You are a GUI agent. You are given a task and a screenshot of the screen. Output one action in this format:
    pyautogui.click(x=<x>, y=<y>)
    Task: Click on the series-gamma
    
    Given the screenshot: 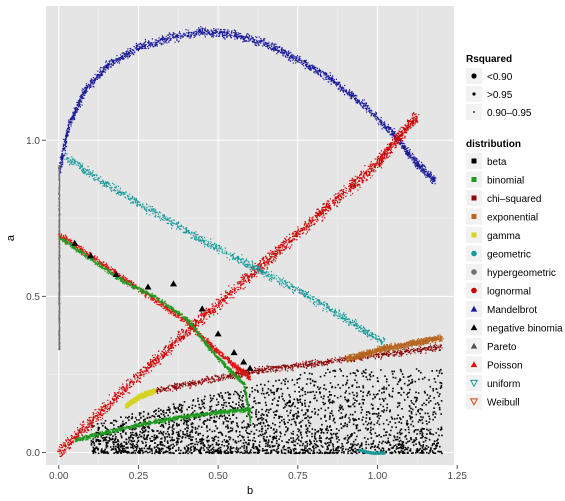 What is the action you would take?
    pyautogui.click(x=140, y=398)
    